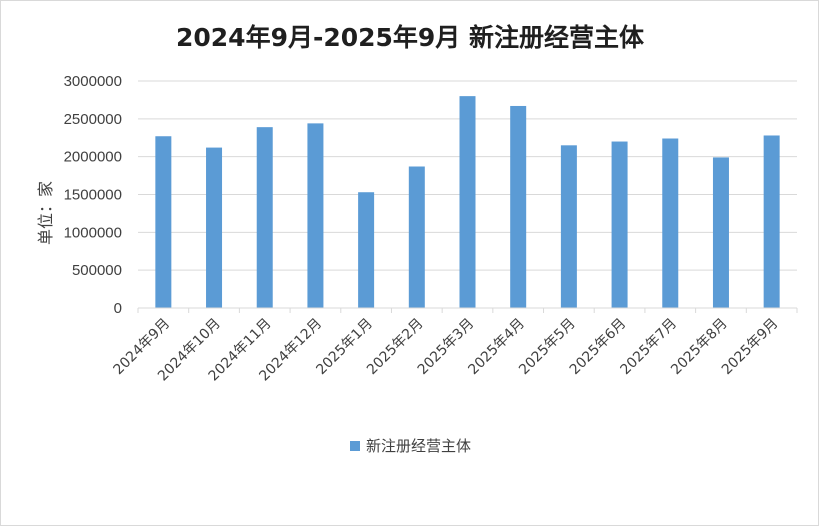  What do you see at coordinates (93, 157) in the screenshot?
I see `y-tick-label: 2000000` at bounding box center [93, 157].